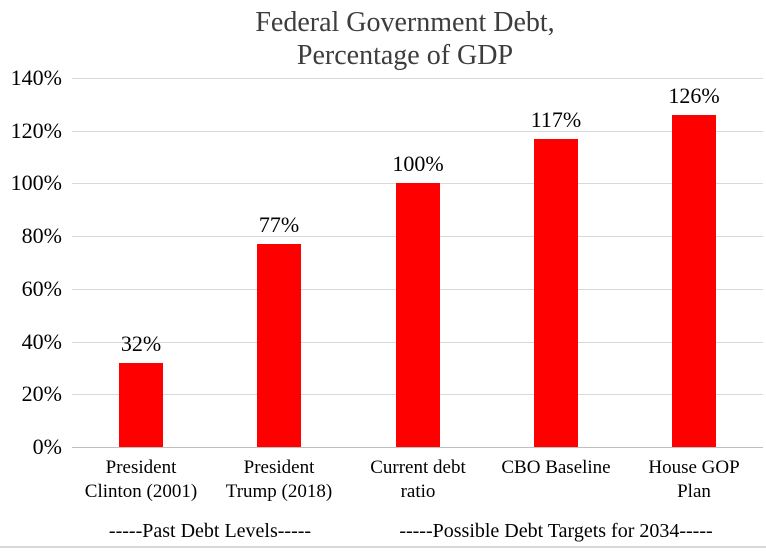 The image size is (766, 559). What do you see at coordinates (41, 393) in the screenshot?
I see `y-tick-label: 20%` at bounding box center [41, 393].